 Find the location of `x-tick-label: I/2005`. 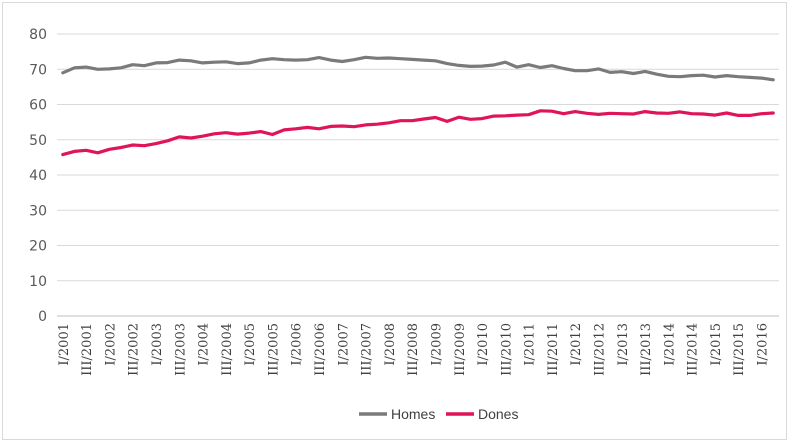

x-tick-label: I/2005 is located at coordinates (250, 344).